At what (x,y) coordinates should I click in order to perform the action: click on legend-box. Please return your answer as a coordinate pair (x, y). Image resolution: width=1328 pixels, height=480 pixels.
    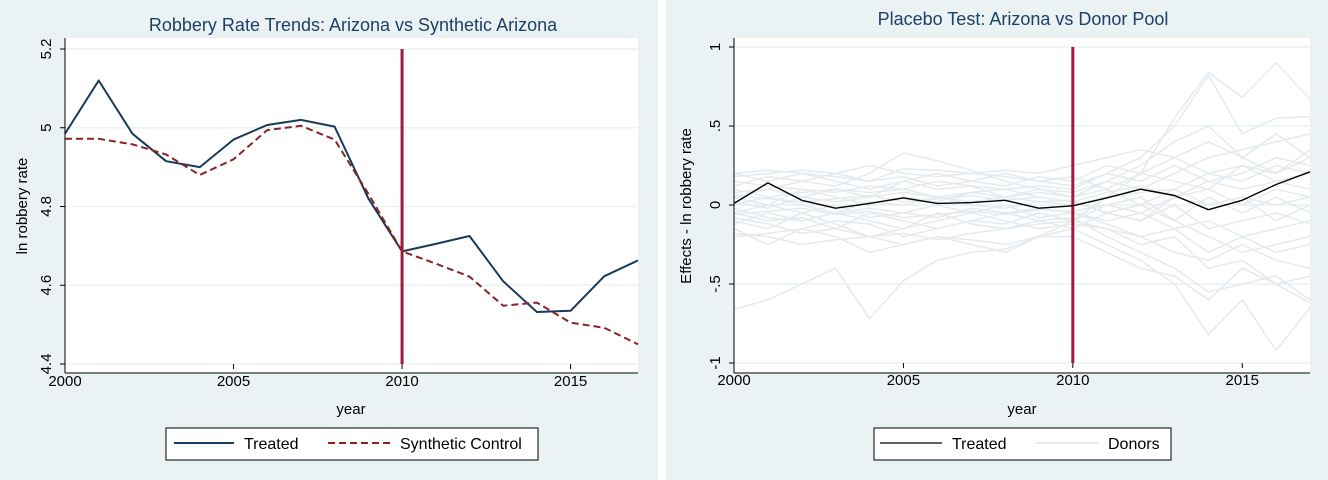
    Looking at the image, I should click on (1022, 444).